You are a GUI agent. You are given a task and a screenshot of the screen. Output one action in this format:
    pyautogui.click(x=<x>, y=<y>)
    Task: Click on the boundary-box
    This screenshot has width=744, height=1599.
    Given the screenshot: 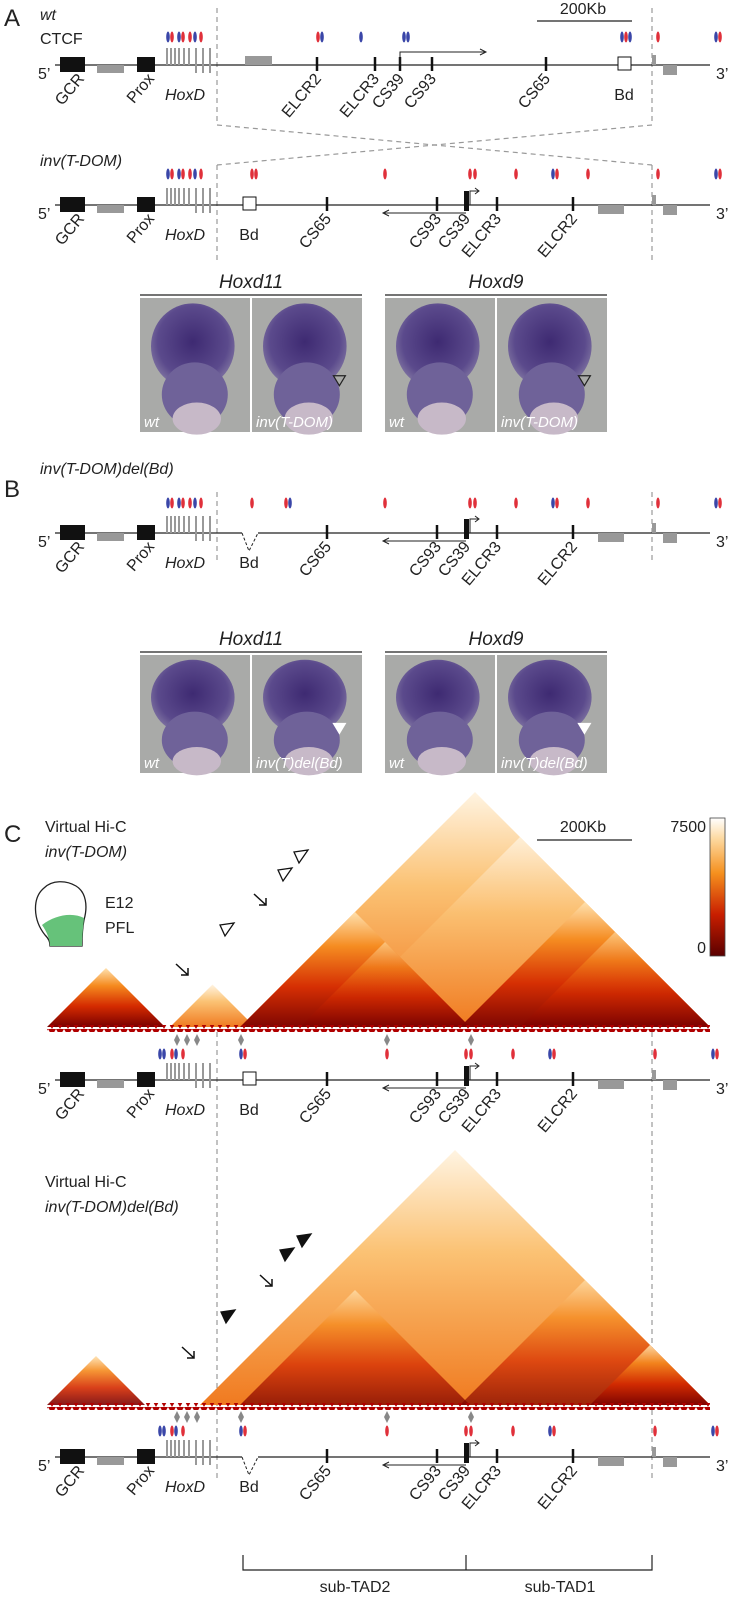 What is the action you would take?
    pyautogui.click(x=249, y=203)
    